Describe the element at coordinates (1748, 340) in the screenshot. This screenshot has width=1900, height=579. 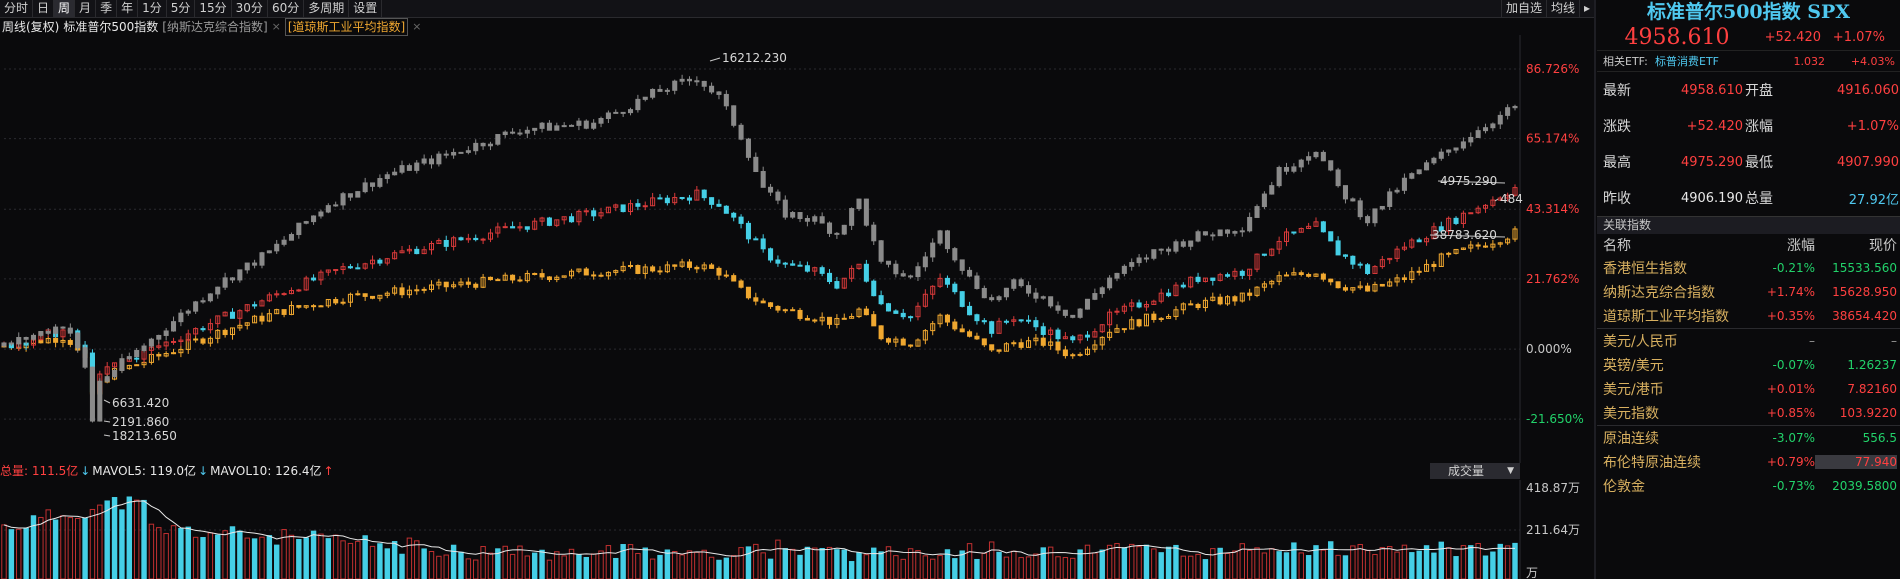
I see `related-index-row: 美元/人民币 – –` at that location.